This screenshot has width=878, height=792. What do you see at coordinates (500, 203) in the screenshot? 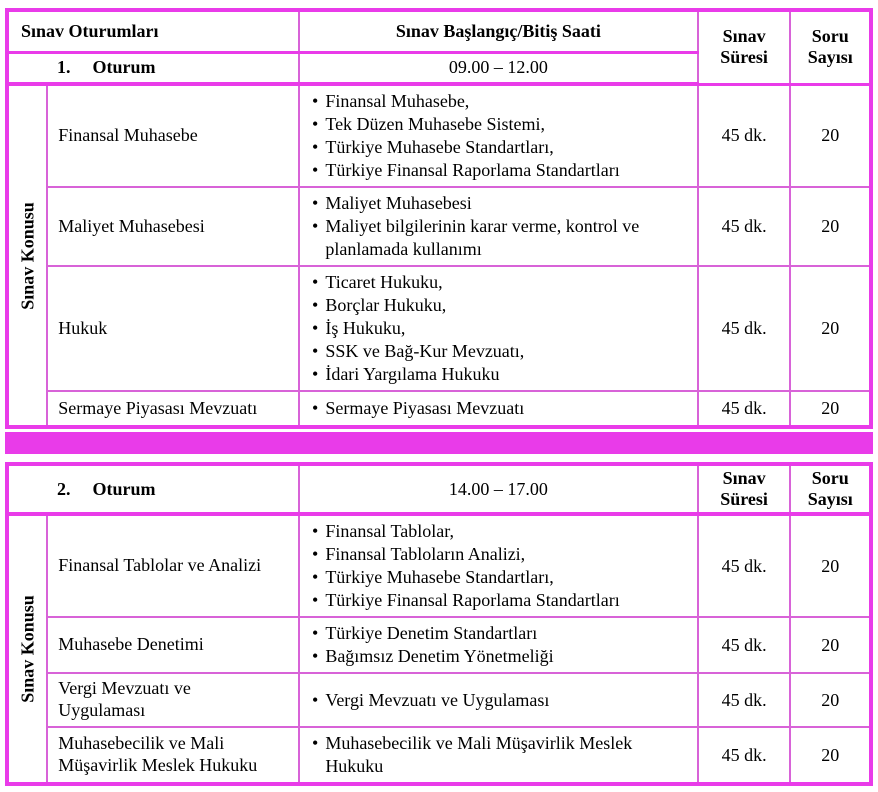
I see `topic-item: Maliyet Muhasebesi` at bounding box center [500, 203].